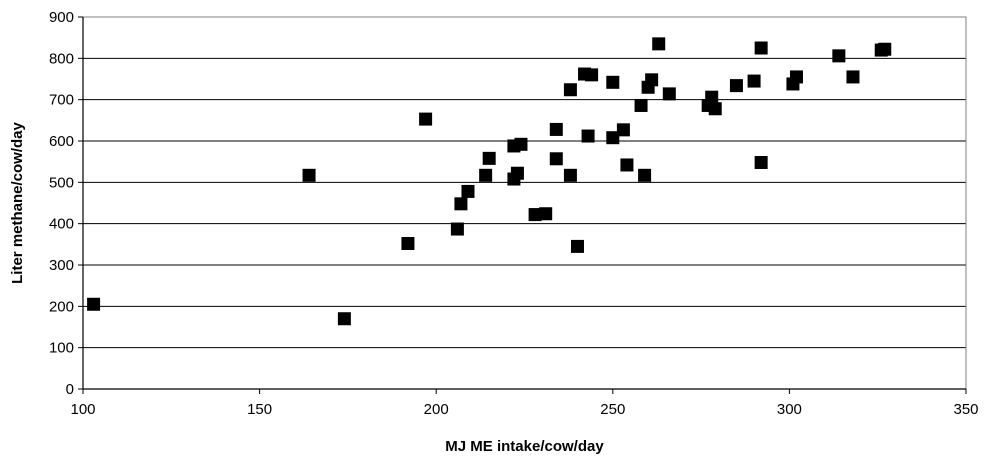  Describe the element at coordinates (70, 389) in the screenshot. I see `y-tick-label: 0` at that location.